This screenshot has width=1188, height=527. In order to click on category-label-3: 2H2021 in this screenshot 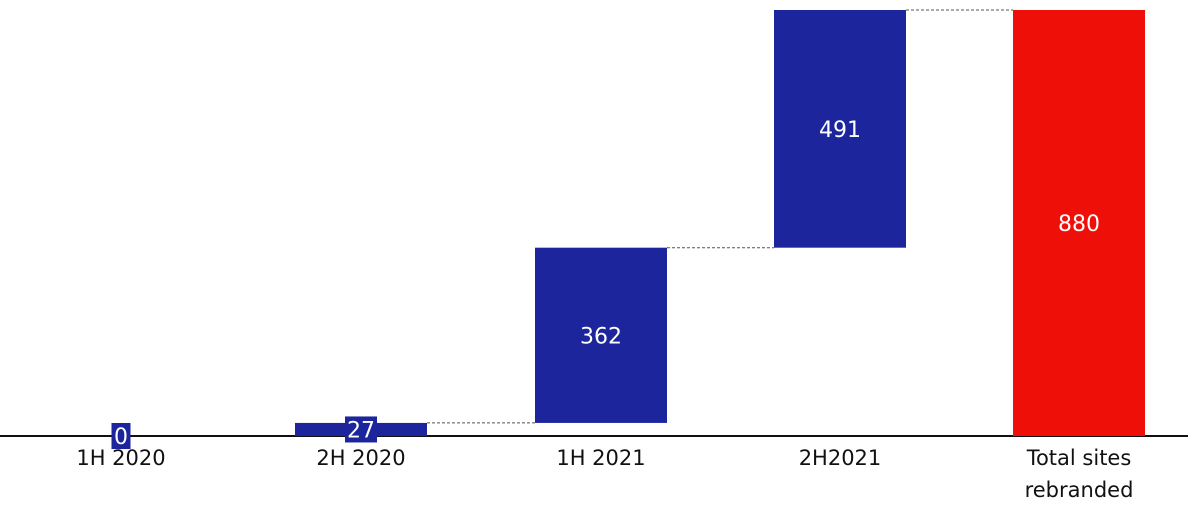, I will do `click(840, 458)`.